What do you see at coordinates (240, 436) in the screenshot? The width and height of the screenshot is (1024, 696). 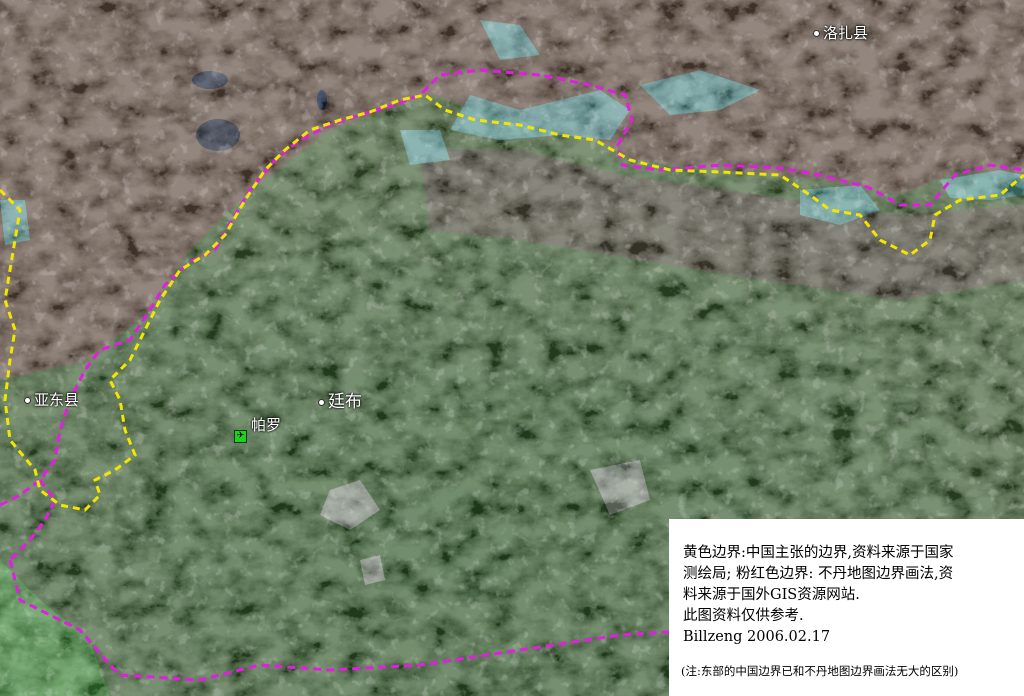 I see `airport-icon: ✈` at bounding box center [240, 436].